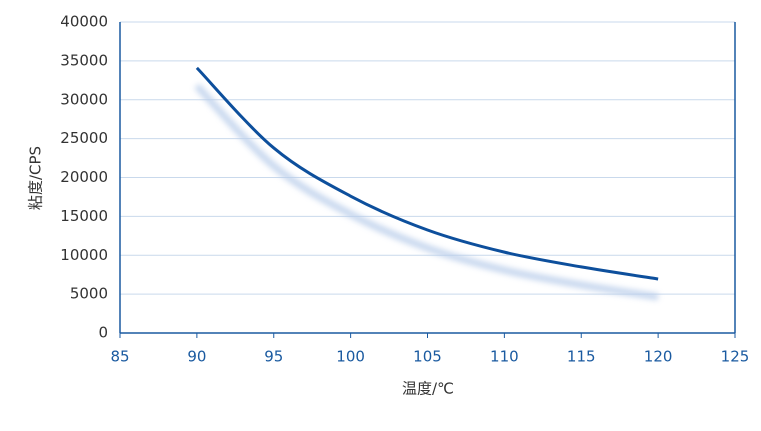 The height and width of the screenshot is (431, 761). I want to click on x-tick-label: 95, so click(273, 357).